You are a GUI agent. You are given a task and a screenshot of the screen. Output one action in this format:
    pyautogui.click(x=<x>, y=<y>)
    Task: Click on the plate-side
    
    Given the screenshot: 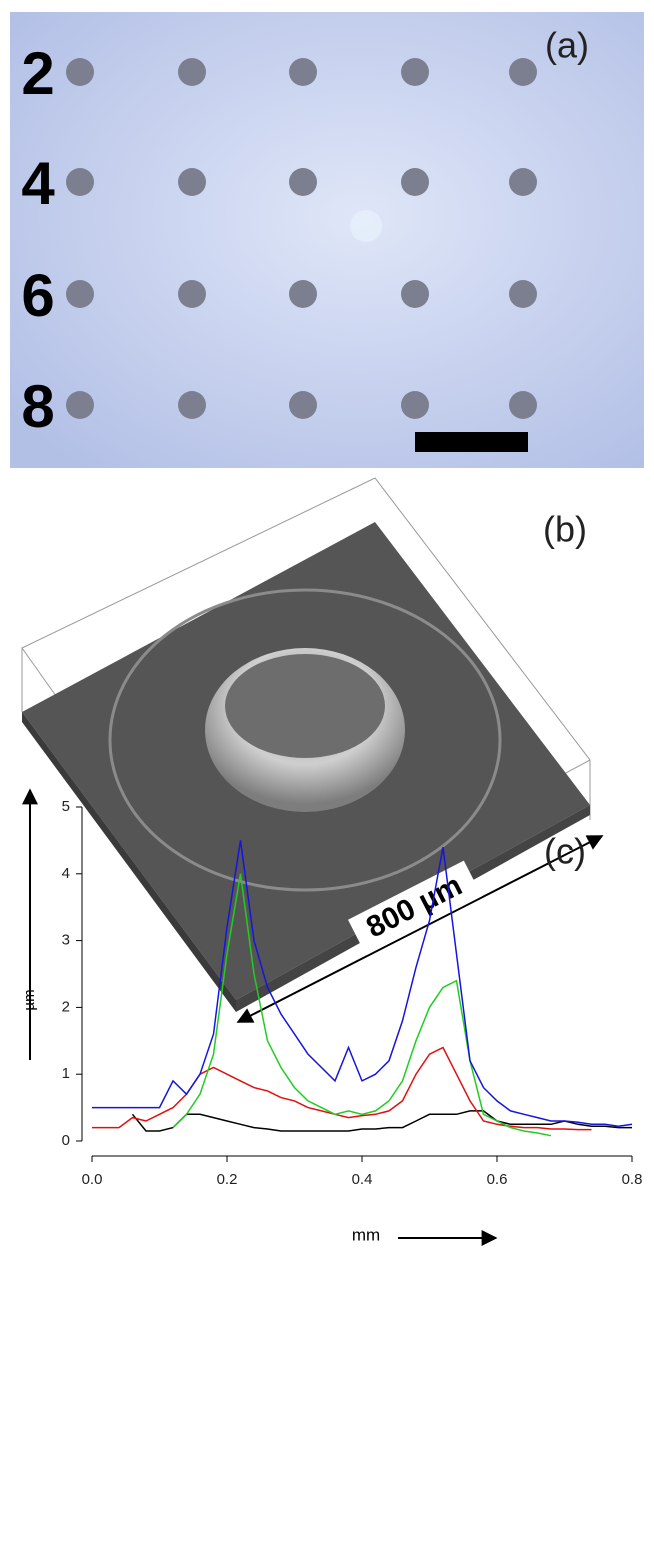 What is the action you would take?
    pyautogui.click(x=129, y=862)
    